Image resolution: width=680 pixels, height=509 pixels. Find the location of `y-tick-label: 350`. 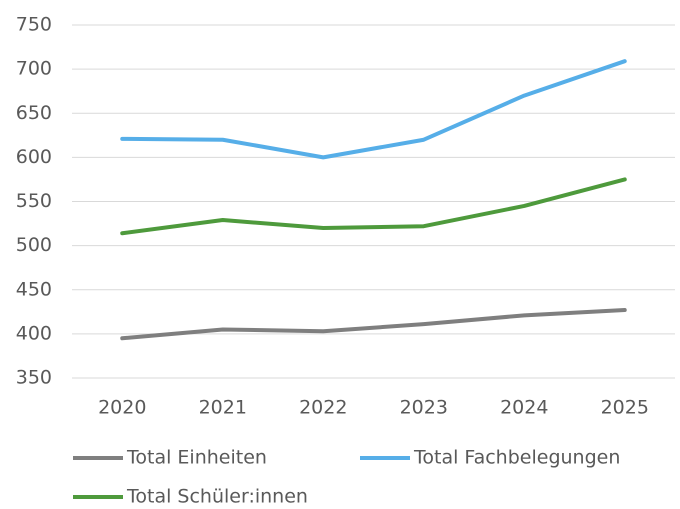

y-tick-label: 350 is located at coordinates (34, 378).